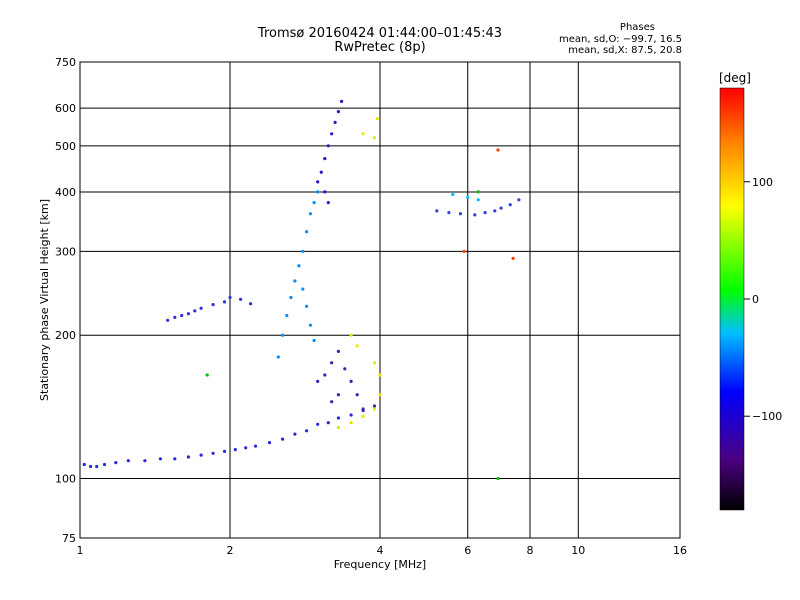 This screenshot has width=800, height=600. I want to click on y-tick-label: 100, so click(65, 479).